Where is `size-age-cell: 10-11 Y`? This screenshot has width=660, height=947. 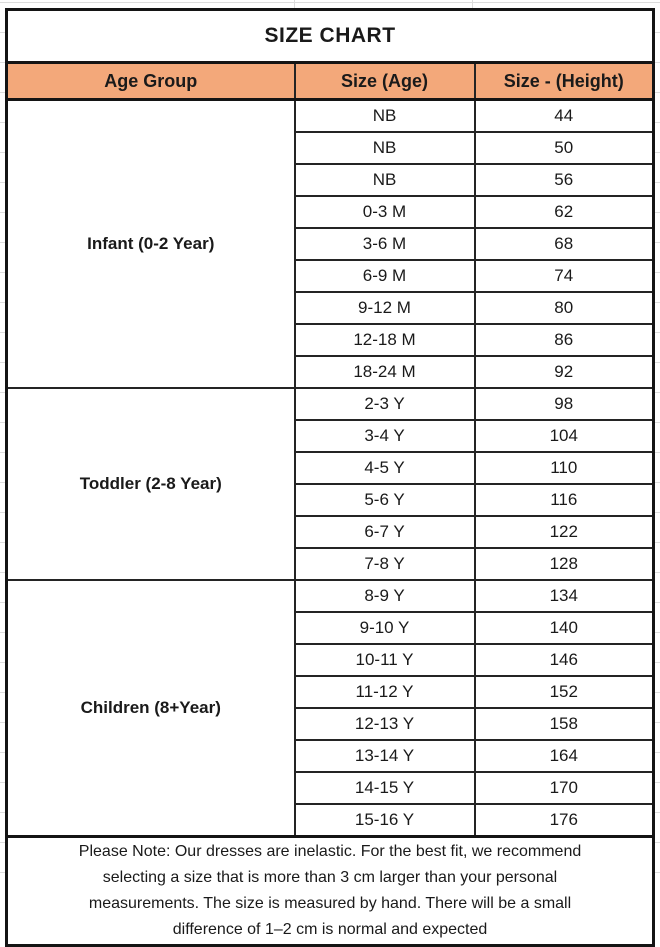 size-age-cell: 10-11 Y is located at coordinates (384, 660).